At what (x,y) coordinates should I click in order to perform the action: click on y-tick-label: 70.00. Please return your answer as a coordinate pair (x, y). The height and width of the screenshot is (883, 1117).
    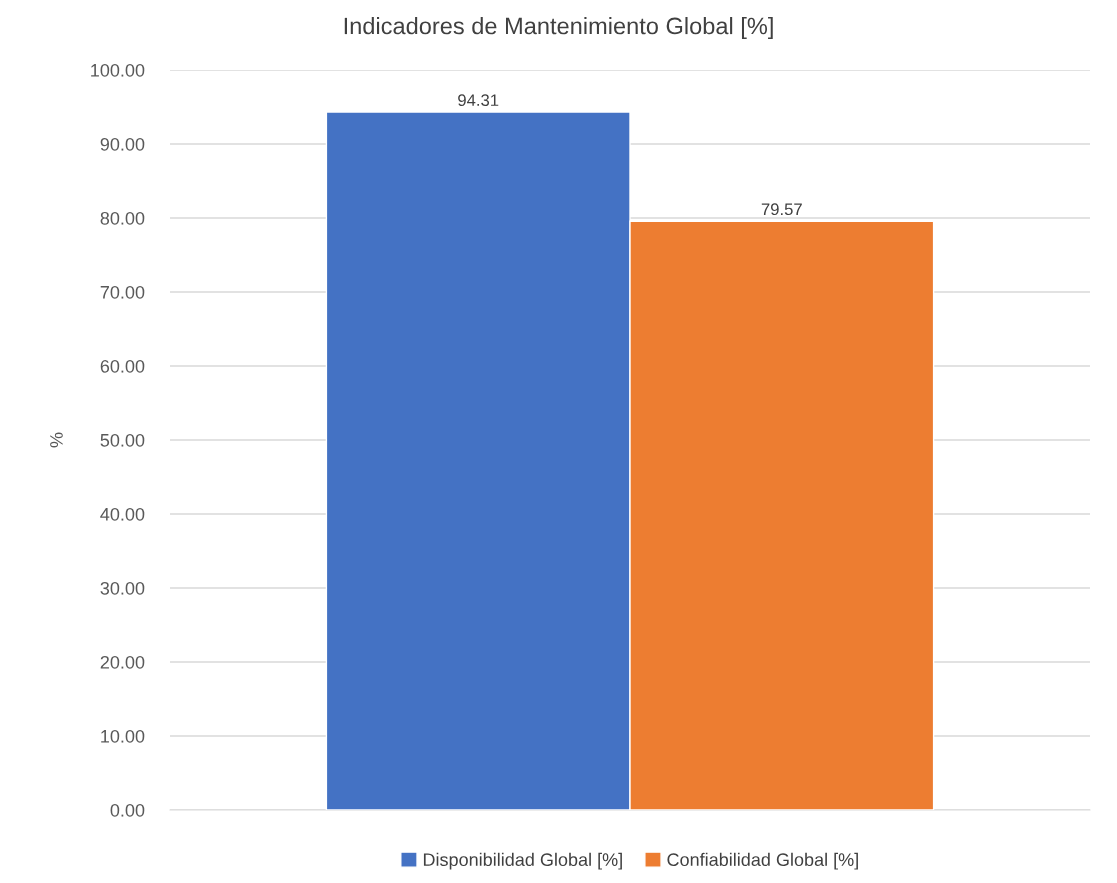
    Looking at the image, I should click on (122, 292).